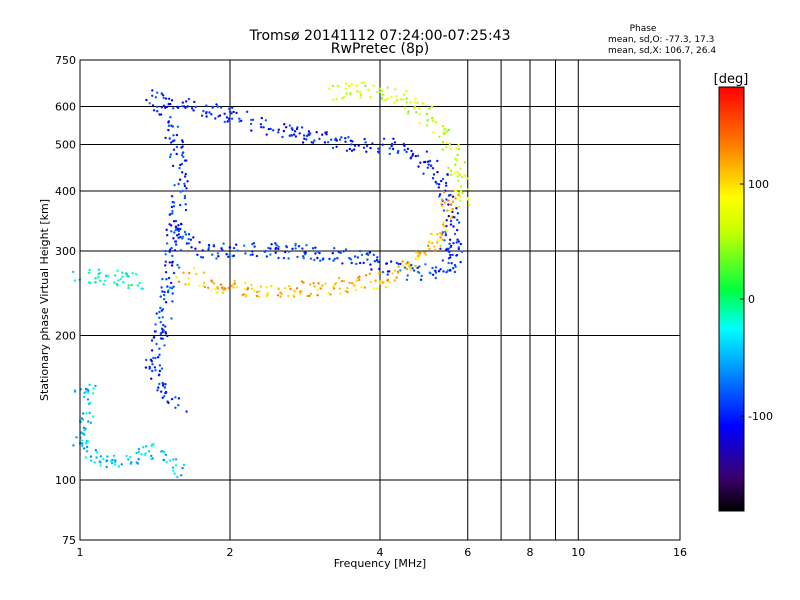  I want to click on x-tick-label: 16, so click(680, 552).